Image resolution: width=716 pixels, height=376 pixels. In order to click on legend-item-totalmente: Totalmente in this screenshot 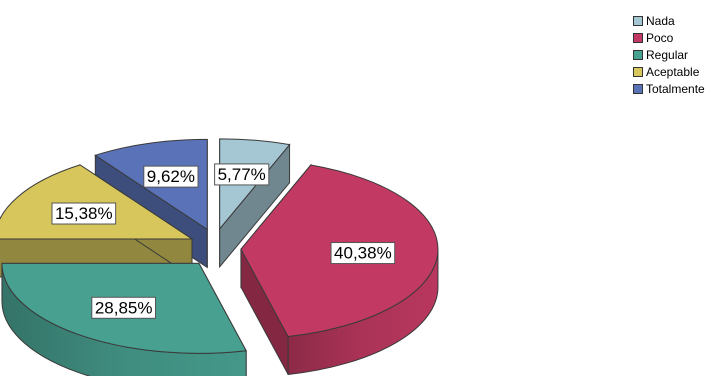, I will do `click(669, 88)`.